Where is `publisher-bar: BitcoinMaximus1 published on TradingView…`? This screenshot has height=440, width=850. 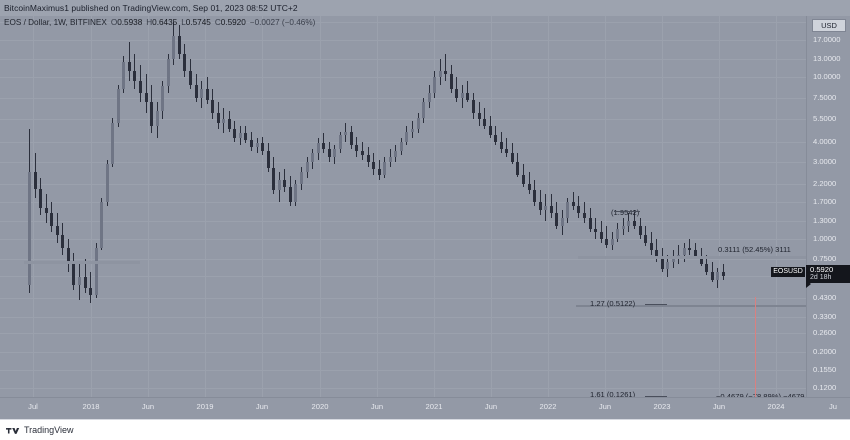
publisher-bar: BitcoinMaximus1 published on TradingView… is located at coordinates (425, 8).